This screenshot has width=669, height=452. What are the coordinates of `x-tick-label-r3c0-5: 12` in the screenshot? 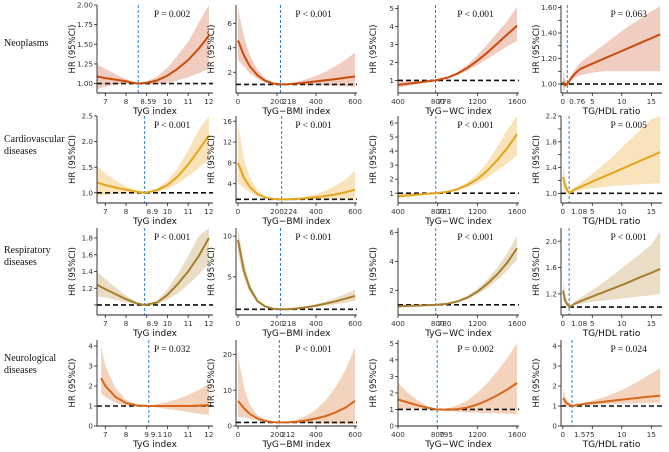 It's located at (208, 434).